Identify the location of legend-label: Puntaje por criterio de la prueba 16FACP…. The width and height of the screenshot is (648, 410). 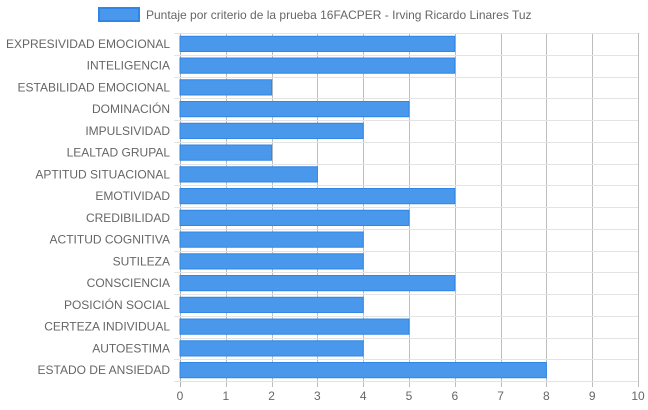
(339, 15).